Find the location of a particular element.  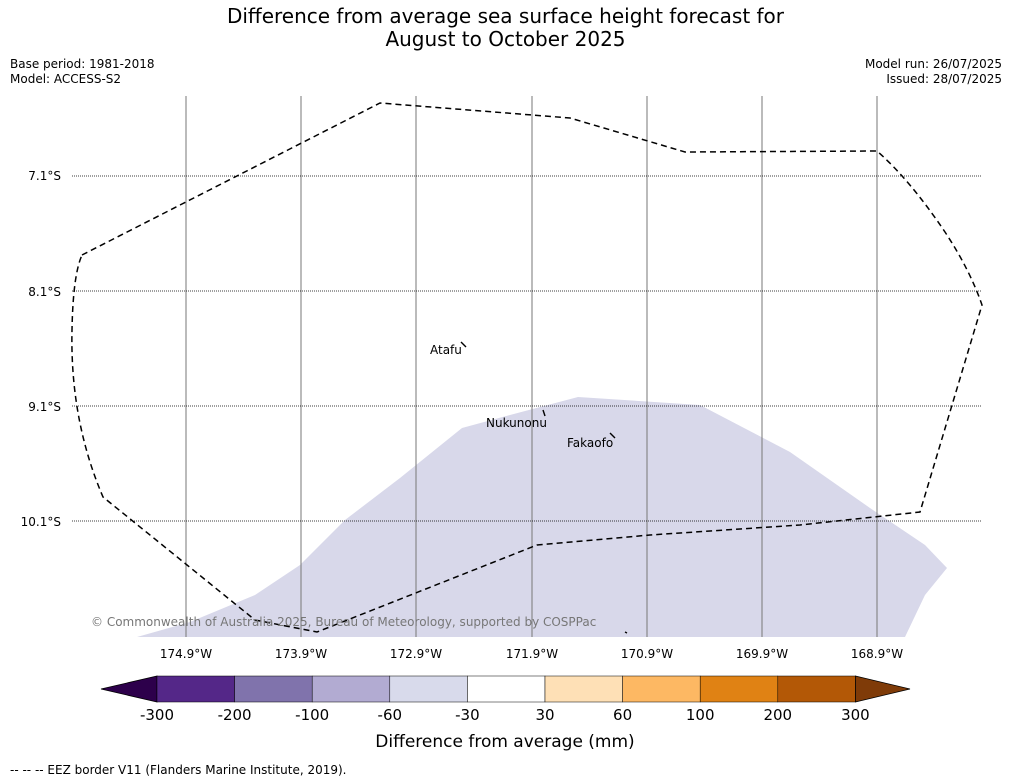

metadata-right: Model run: 26/07/2025 Issued: 28/07/2025 is located at coordinates (933, 72).